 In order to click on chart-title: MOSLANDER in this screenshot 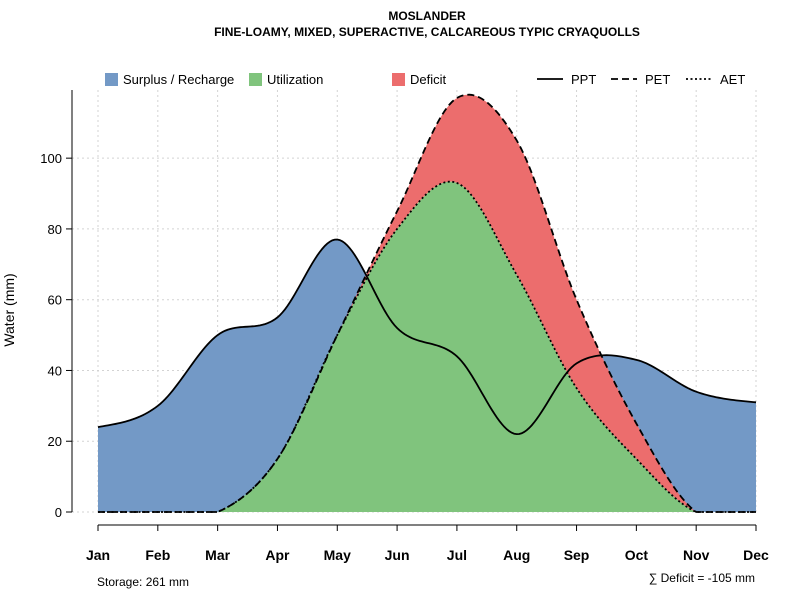, I will do `click(427, 16)`.